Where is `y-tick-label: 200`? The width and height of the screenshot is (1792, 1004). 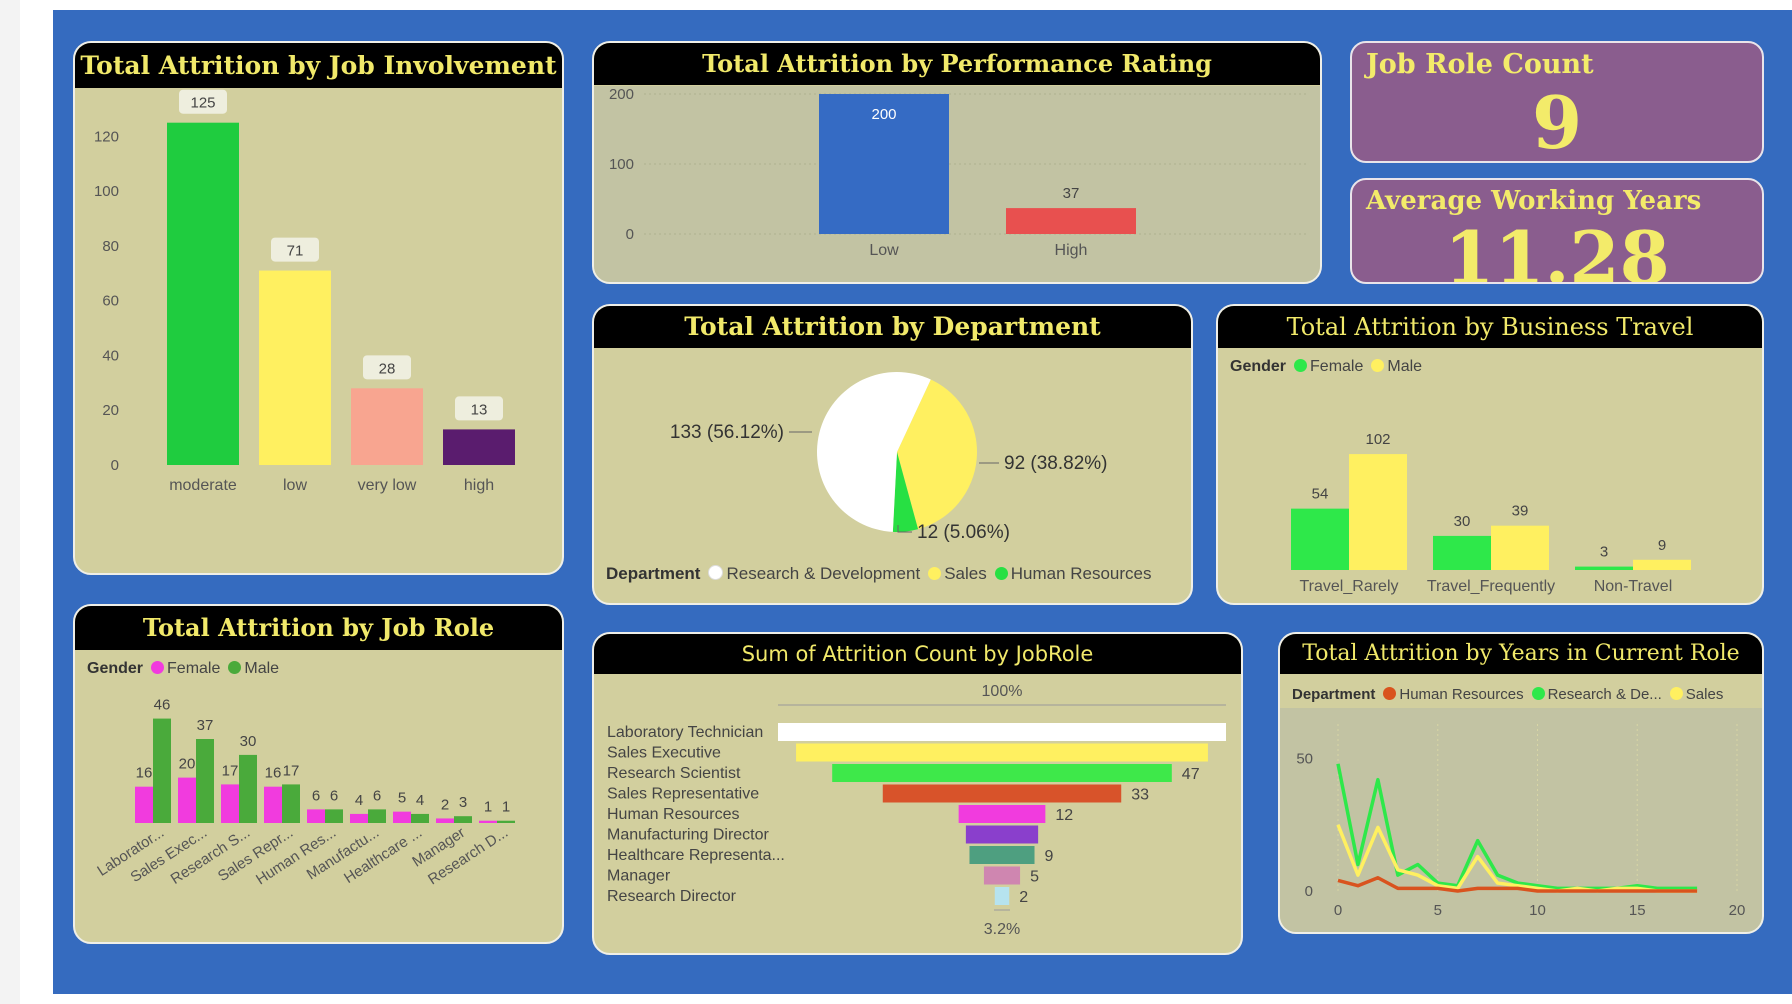
y-tick-label: 200 is located at coordinates (621, 94).